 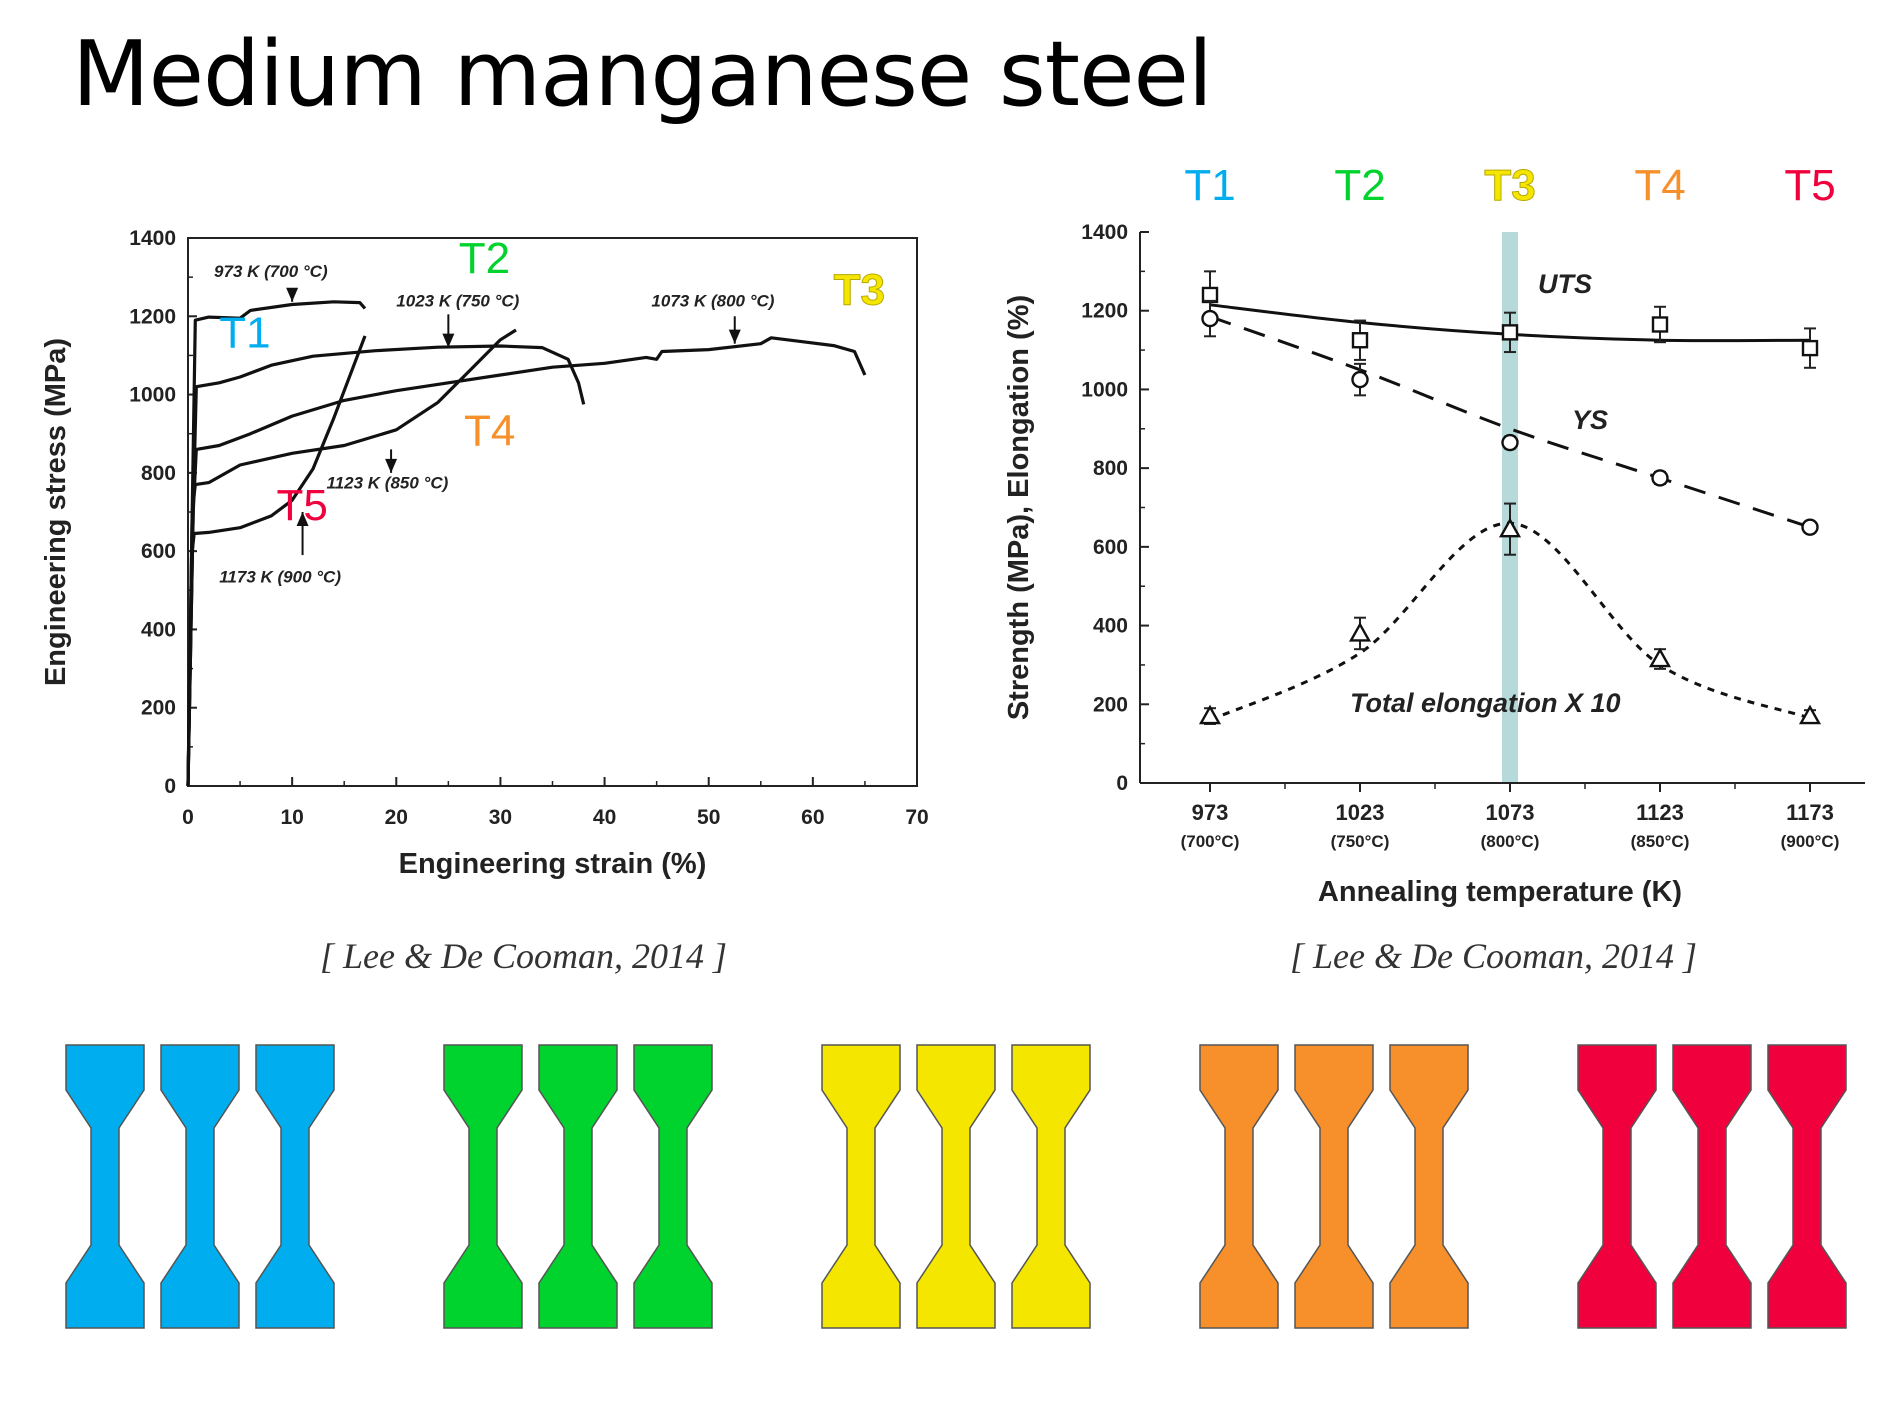 I want to click on top-label-t1: T1, so click(x=1209, y=185).